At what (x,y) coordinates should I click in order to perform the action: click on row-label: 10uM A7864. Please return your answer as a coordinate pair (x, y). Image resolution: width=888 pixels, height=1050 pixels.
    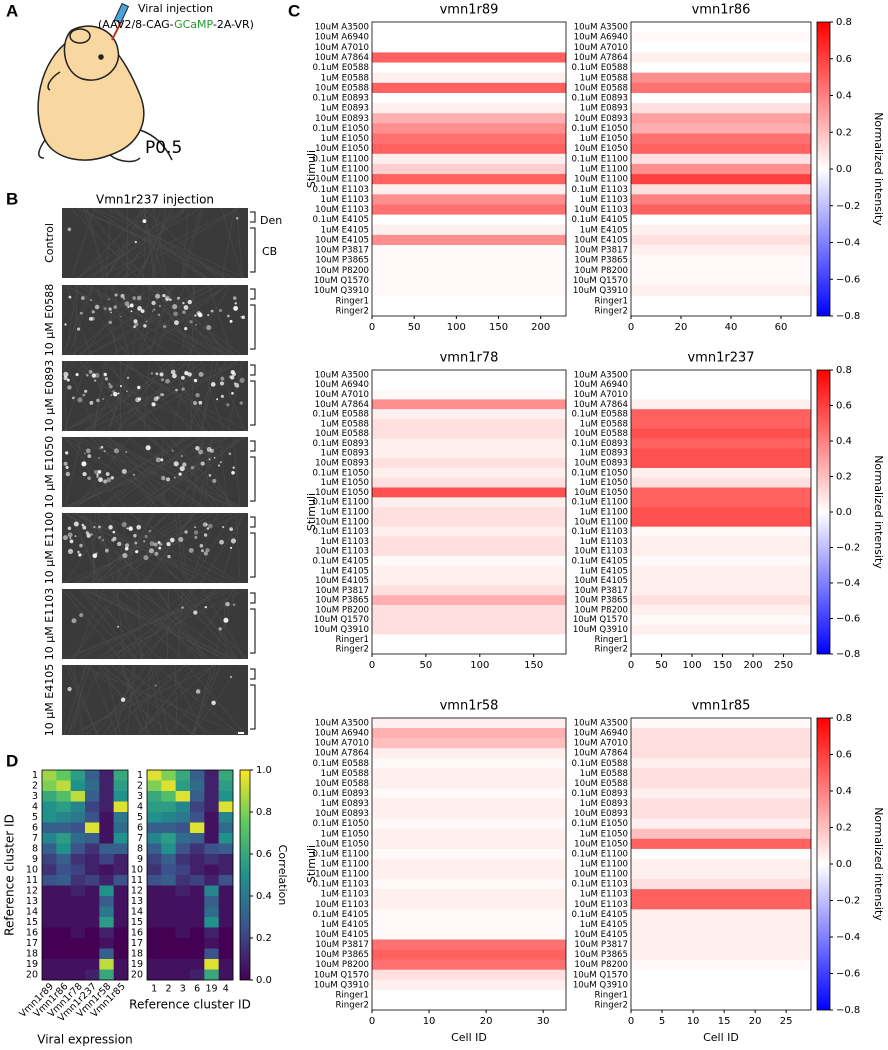
    Looking at the image, I should click on (342, 405).